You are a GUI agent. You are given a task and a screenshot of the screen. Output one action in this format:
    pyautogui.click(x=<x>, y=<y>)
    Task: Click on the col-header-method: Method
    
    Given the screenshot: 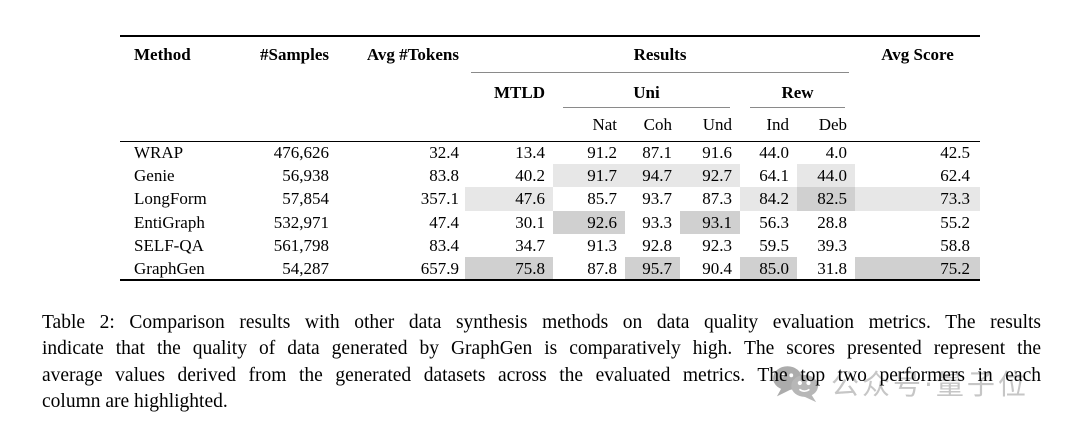 What is the action you would take?
    pyautogui.click(x=177, y=89)
    